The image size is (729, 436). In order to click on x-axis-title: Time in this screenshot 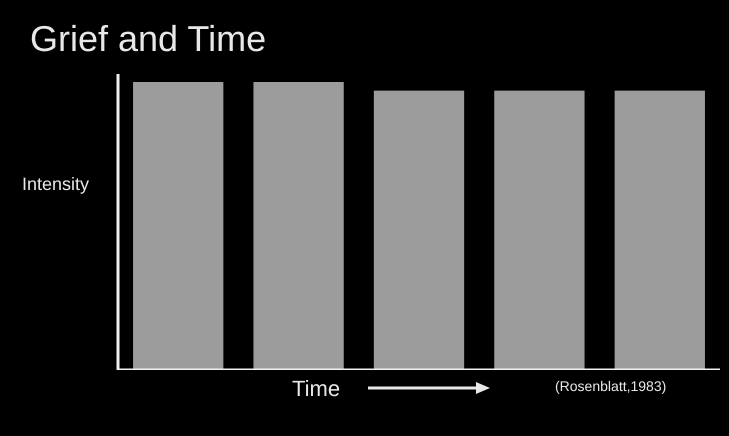, I will do `click(316, 389)`.